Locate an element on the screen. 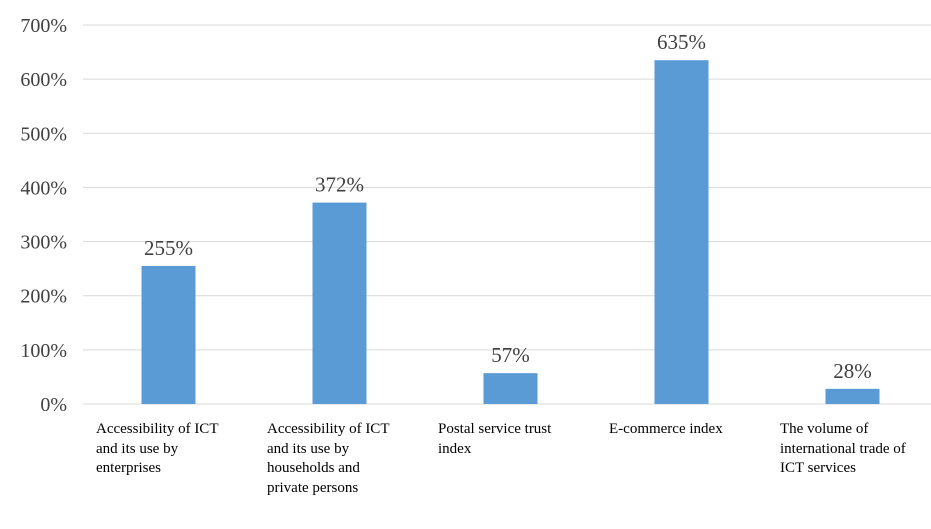 The height and width of the screenshot is (529, 931). y-tick-label: 200% is located at coordinates (43, 297).